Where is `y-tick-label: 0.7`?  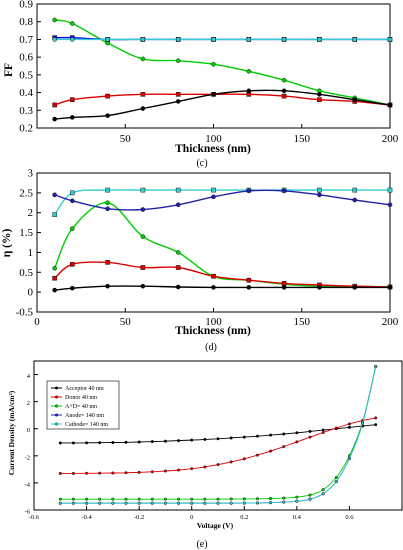
y-tick-label: 0.7 is located at coordinates (26, 40).